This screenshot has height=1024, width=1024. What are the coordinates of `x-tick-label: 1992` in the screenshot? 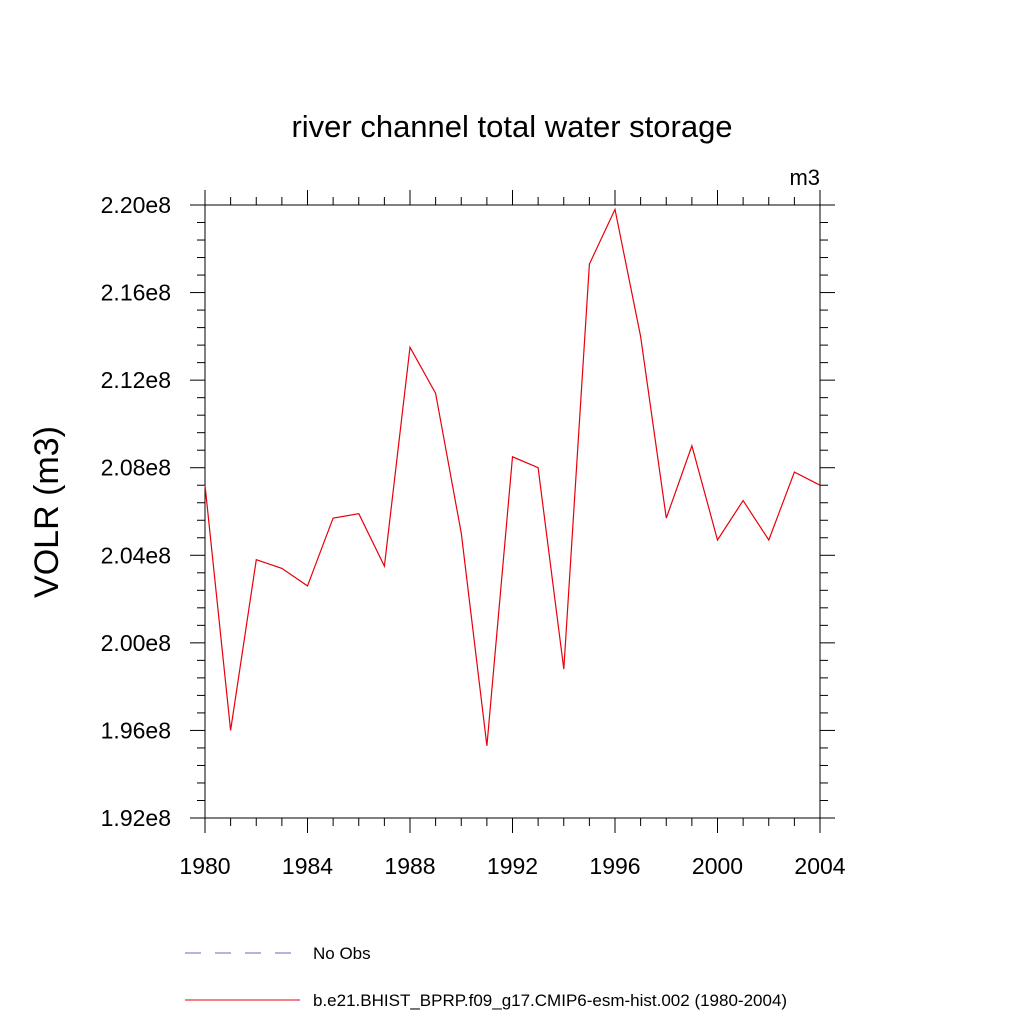 It's located at (512, 866).